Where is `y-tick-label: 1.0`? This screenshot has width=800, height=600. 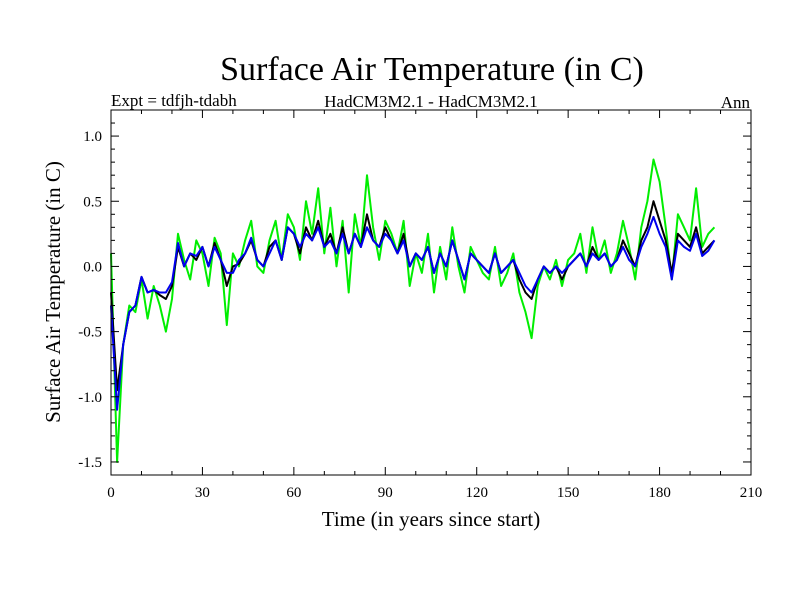 y-tick-label: 1.0 is located at coordinates (92, 137).